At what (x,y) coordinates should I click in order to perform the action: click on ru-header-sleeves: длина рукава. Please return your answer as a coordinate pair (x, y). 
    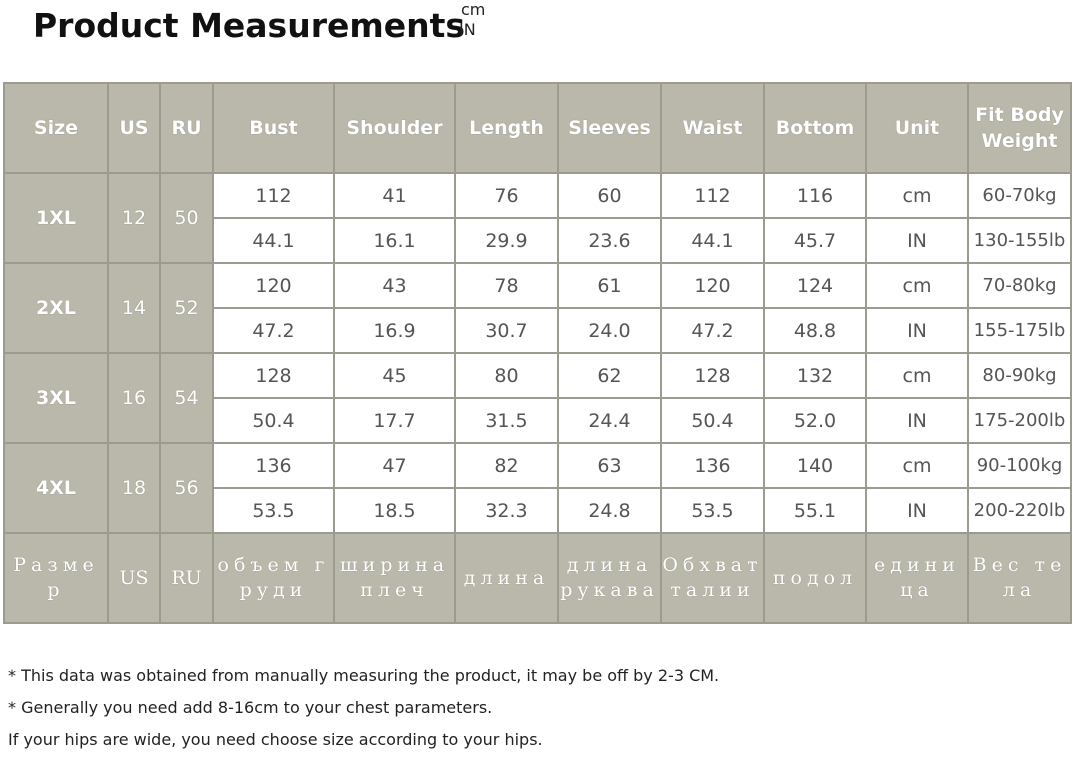
    Looking at the image, I should click on (609, 578).